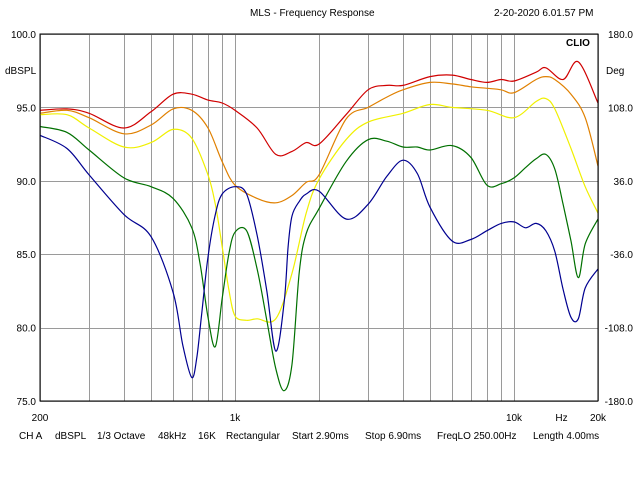 This screenshot has width=640, height=480. I want to click on status-size: 16K, so click(207, 436).